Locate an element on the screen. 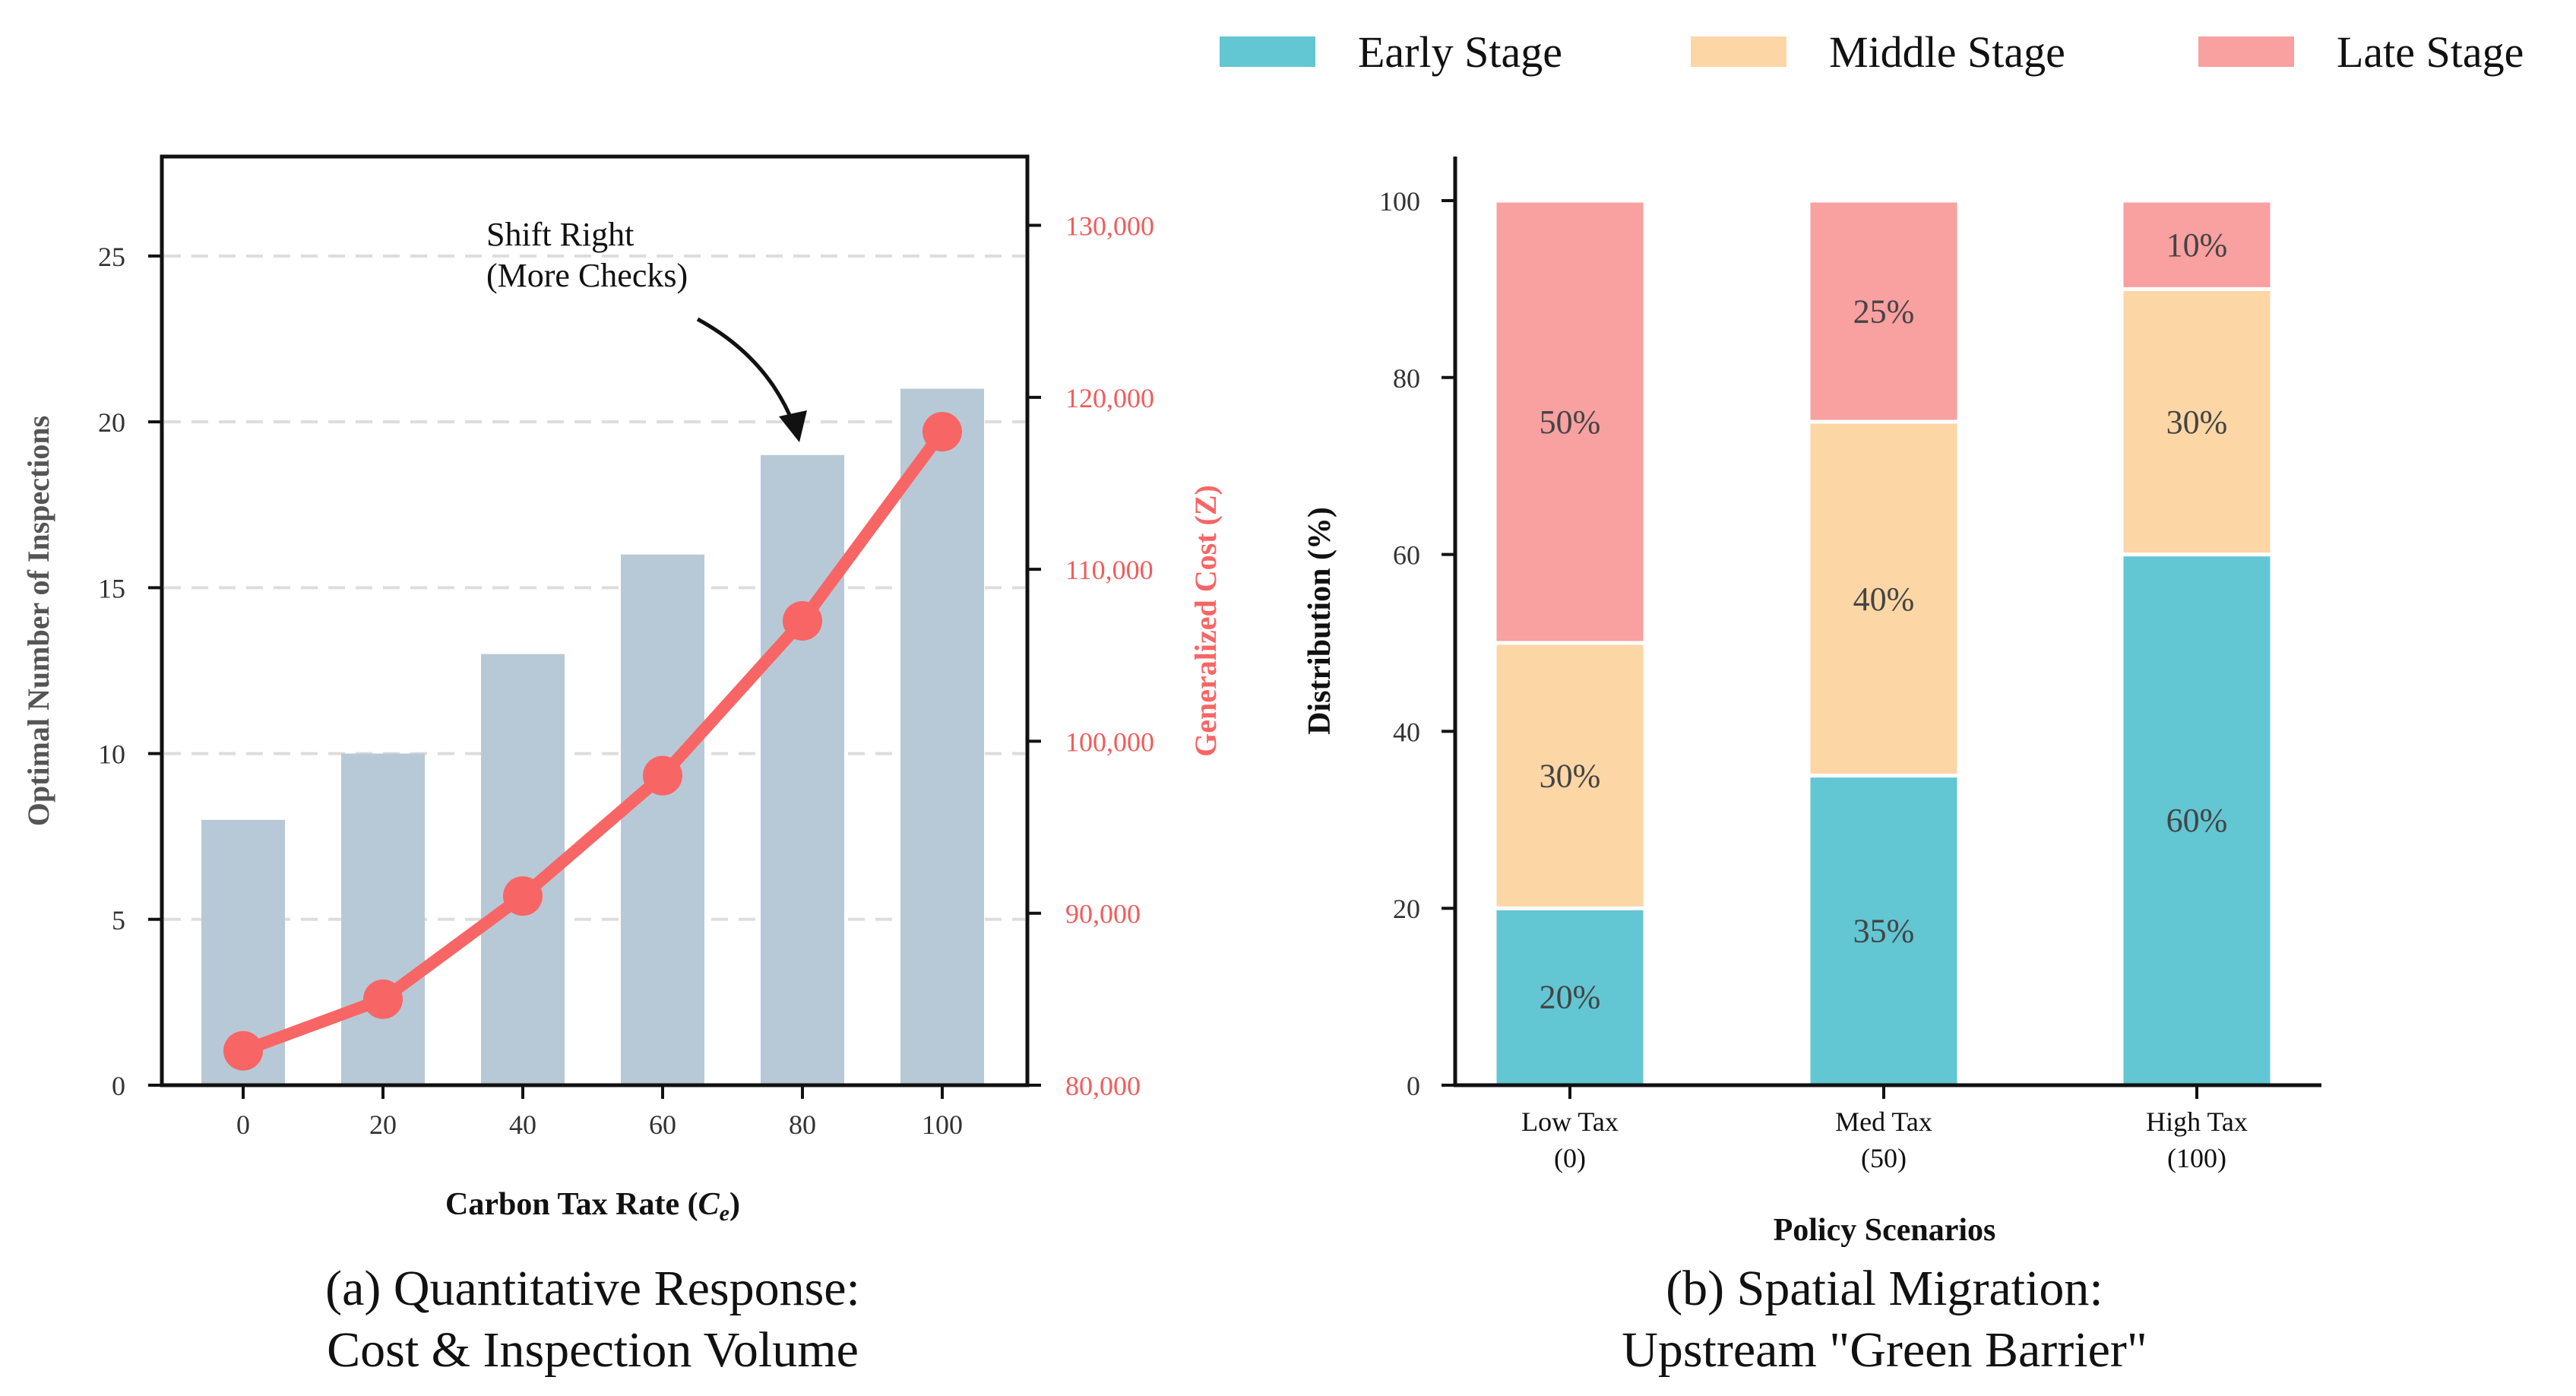  left-tick-label: 15 is located at coordinates (111, 588).